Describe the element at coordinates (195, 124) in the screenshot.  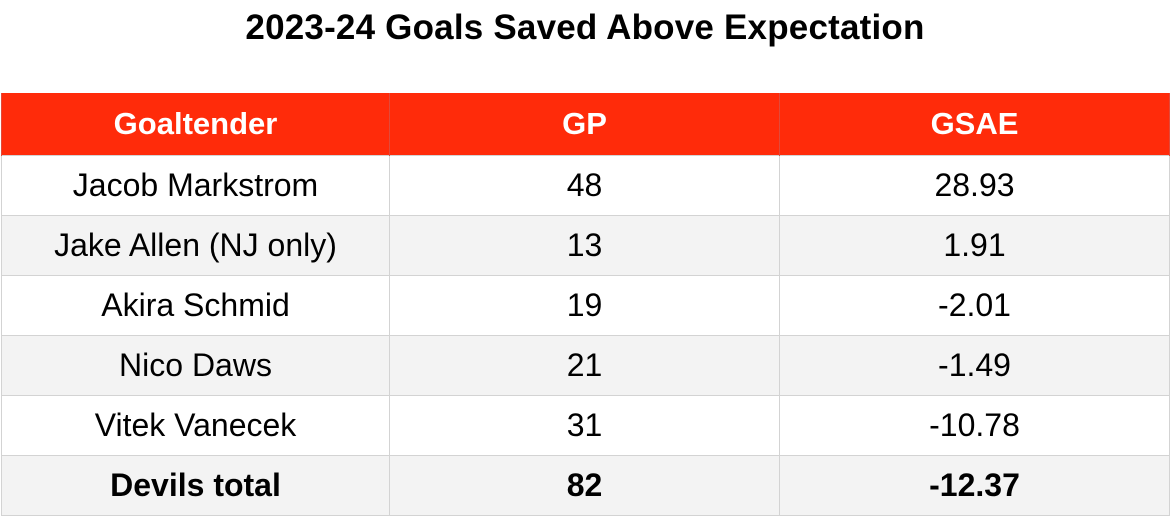
I see `column-header-goaltender: Goaltender` at that location.